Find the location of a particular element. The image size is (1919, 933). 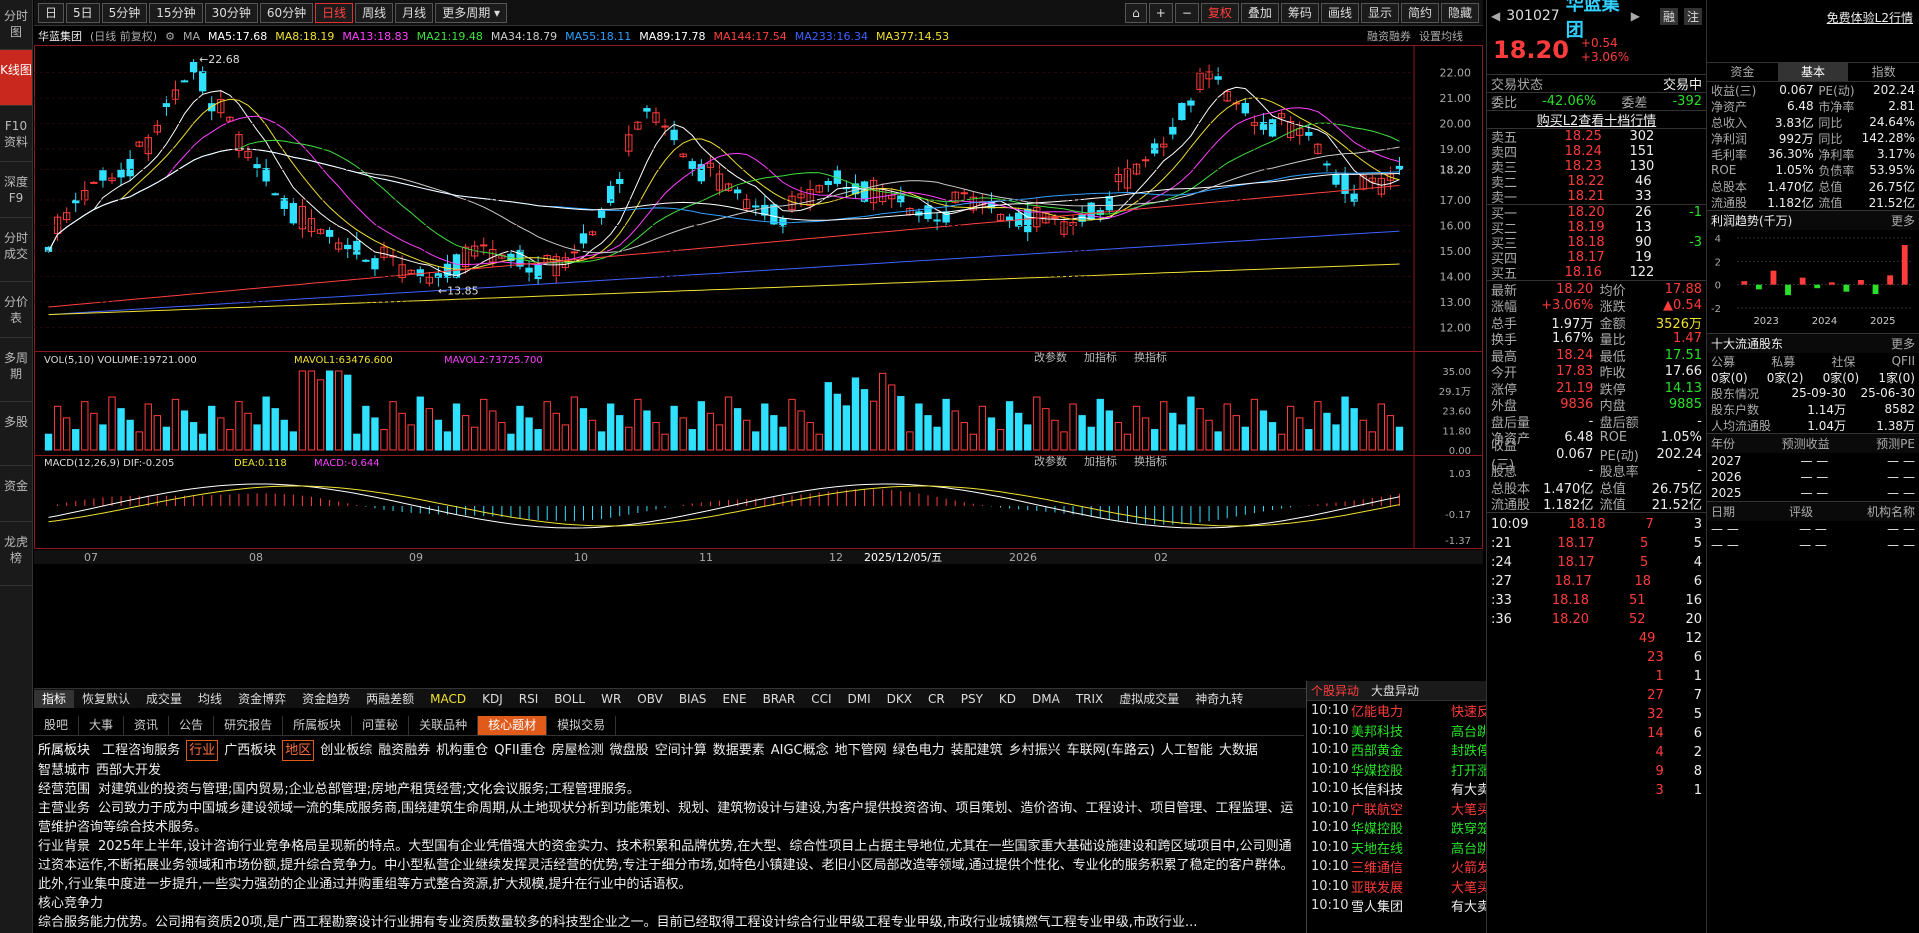

period-daily-line: 日线 is located at coordinates (334, 12).